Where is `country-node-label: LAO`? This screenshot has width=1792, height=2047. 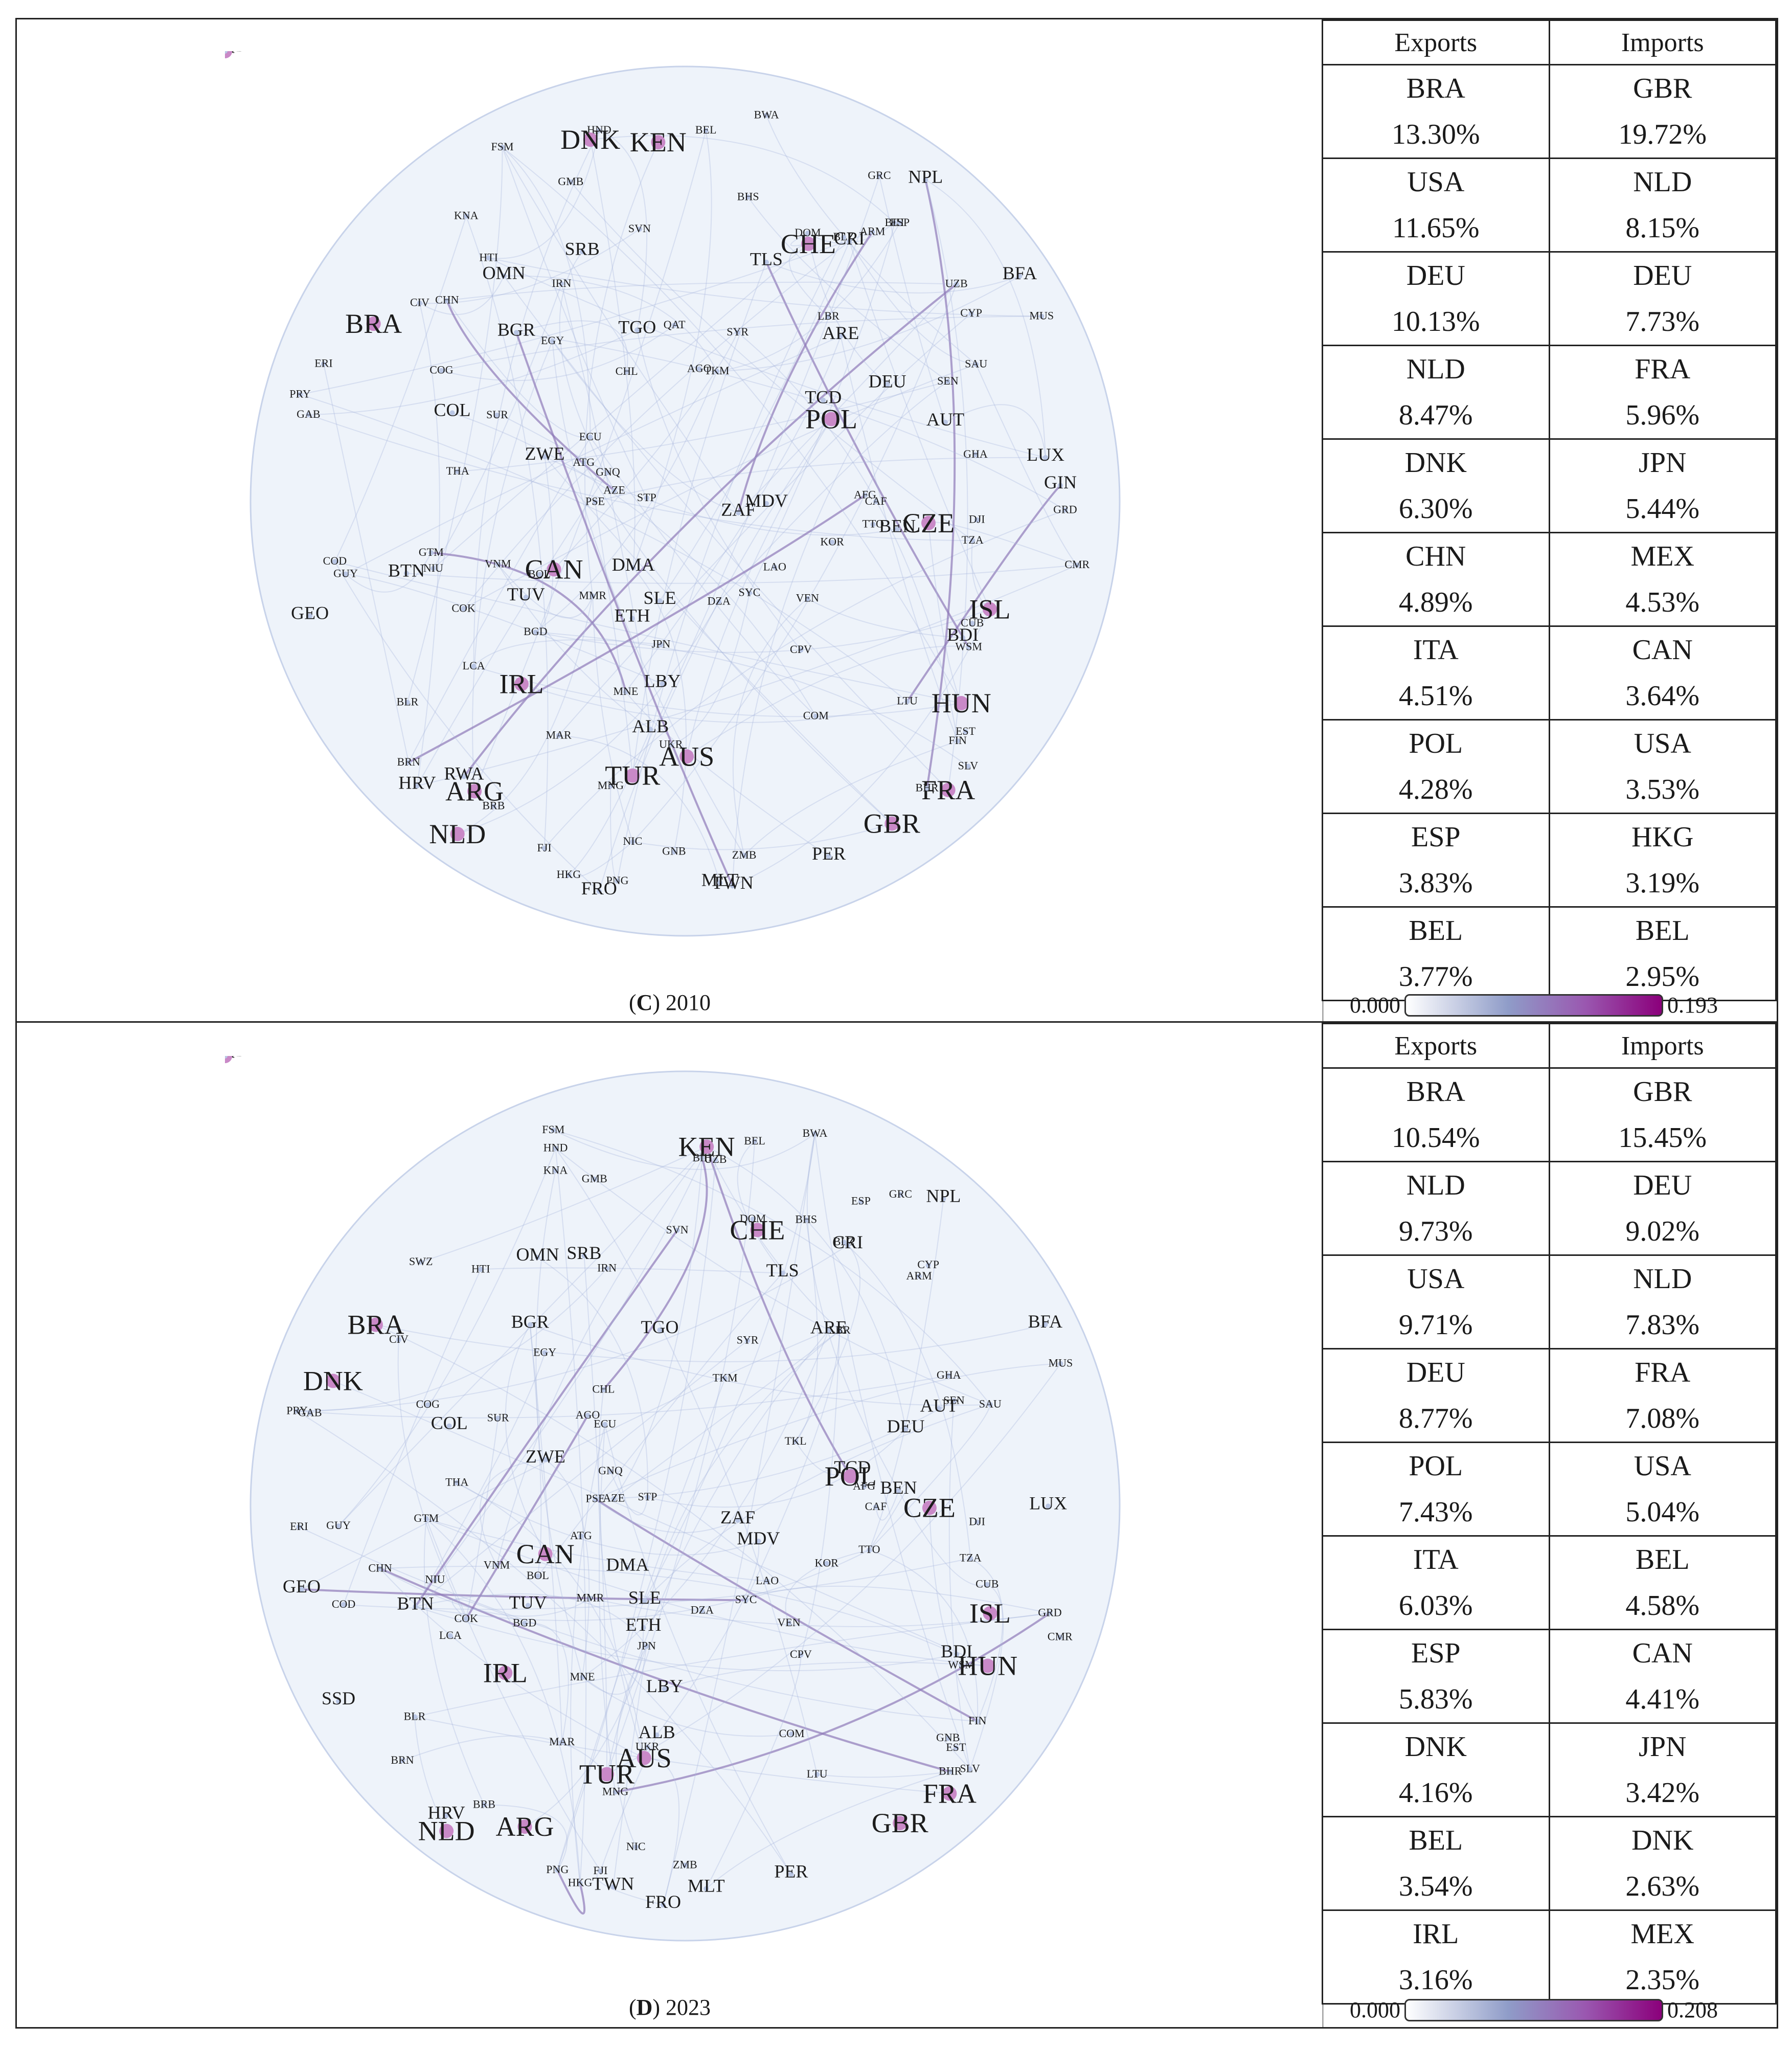 country-node-label: LAO is located at coordinates (775, 567).